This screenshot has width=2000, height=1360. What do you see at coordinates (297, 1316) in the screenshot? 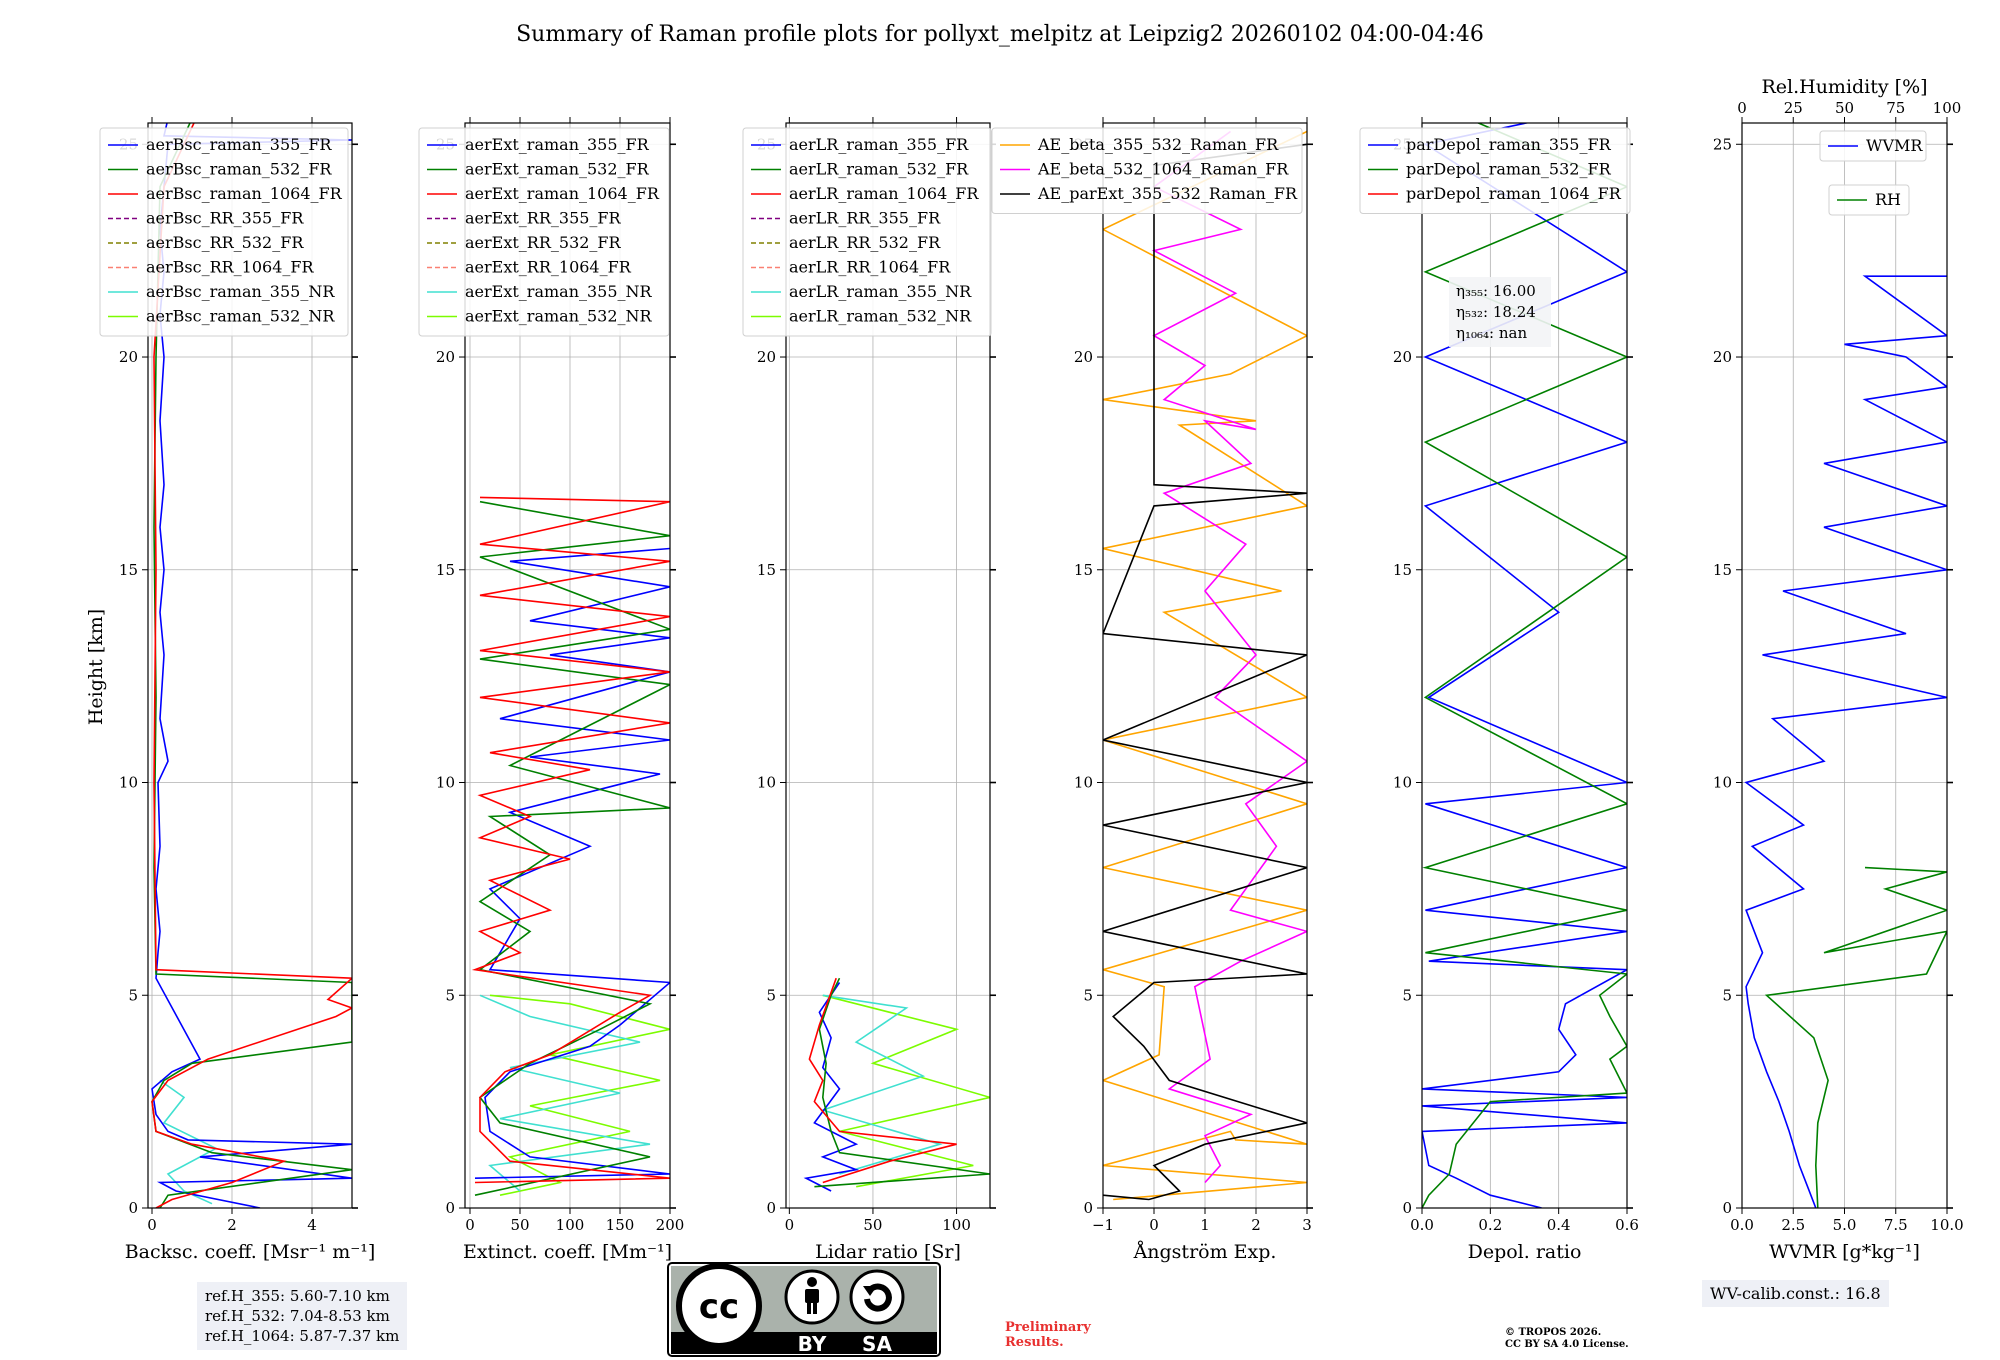
I see `ref-height-532: ref.H_532: 7.04-8.53 km` at bounding box center [297, 1316].